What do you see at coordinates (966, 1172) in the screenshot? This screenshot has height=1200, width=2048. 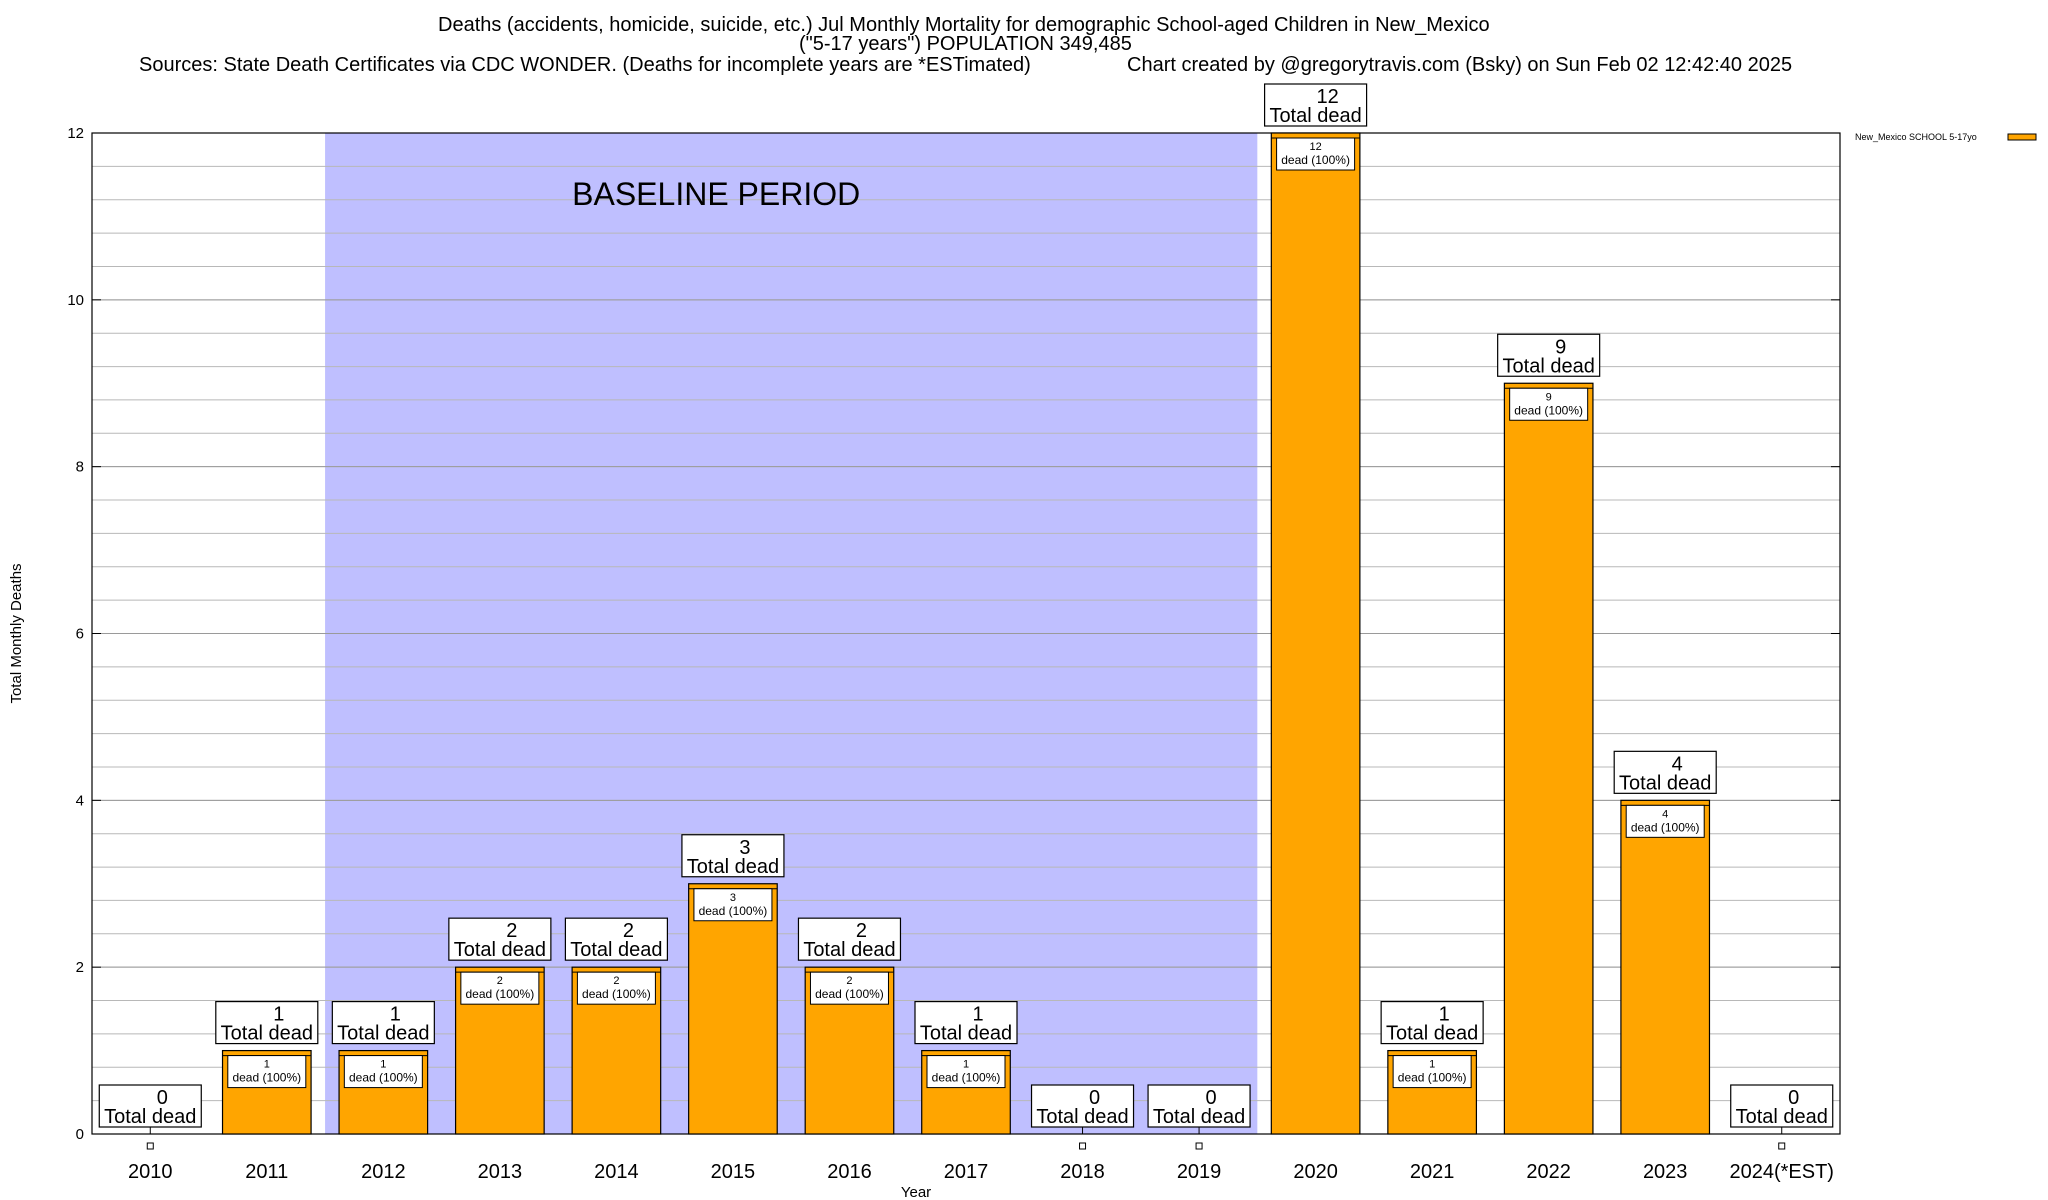 I see `x-tick-label: 2017` at bounding box center [966, 1172].